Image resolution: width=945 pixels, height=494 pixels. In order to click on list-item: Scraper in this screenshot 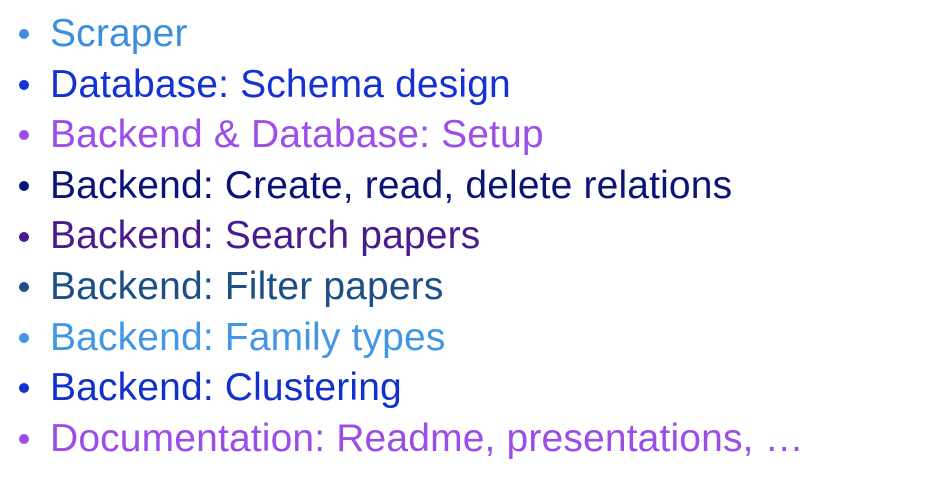, I will do `click(411, 34)`.